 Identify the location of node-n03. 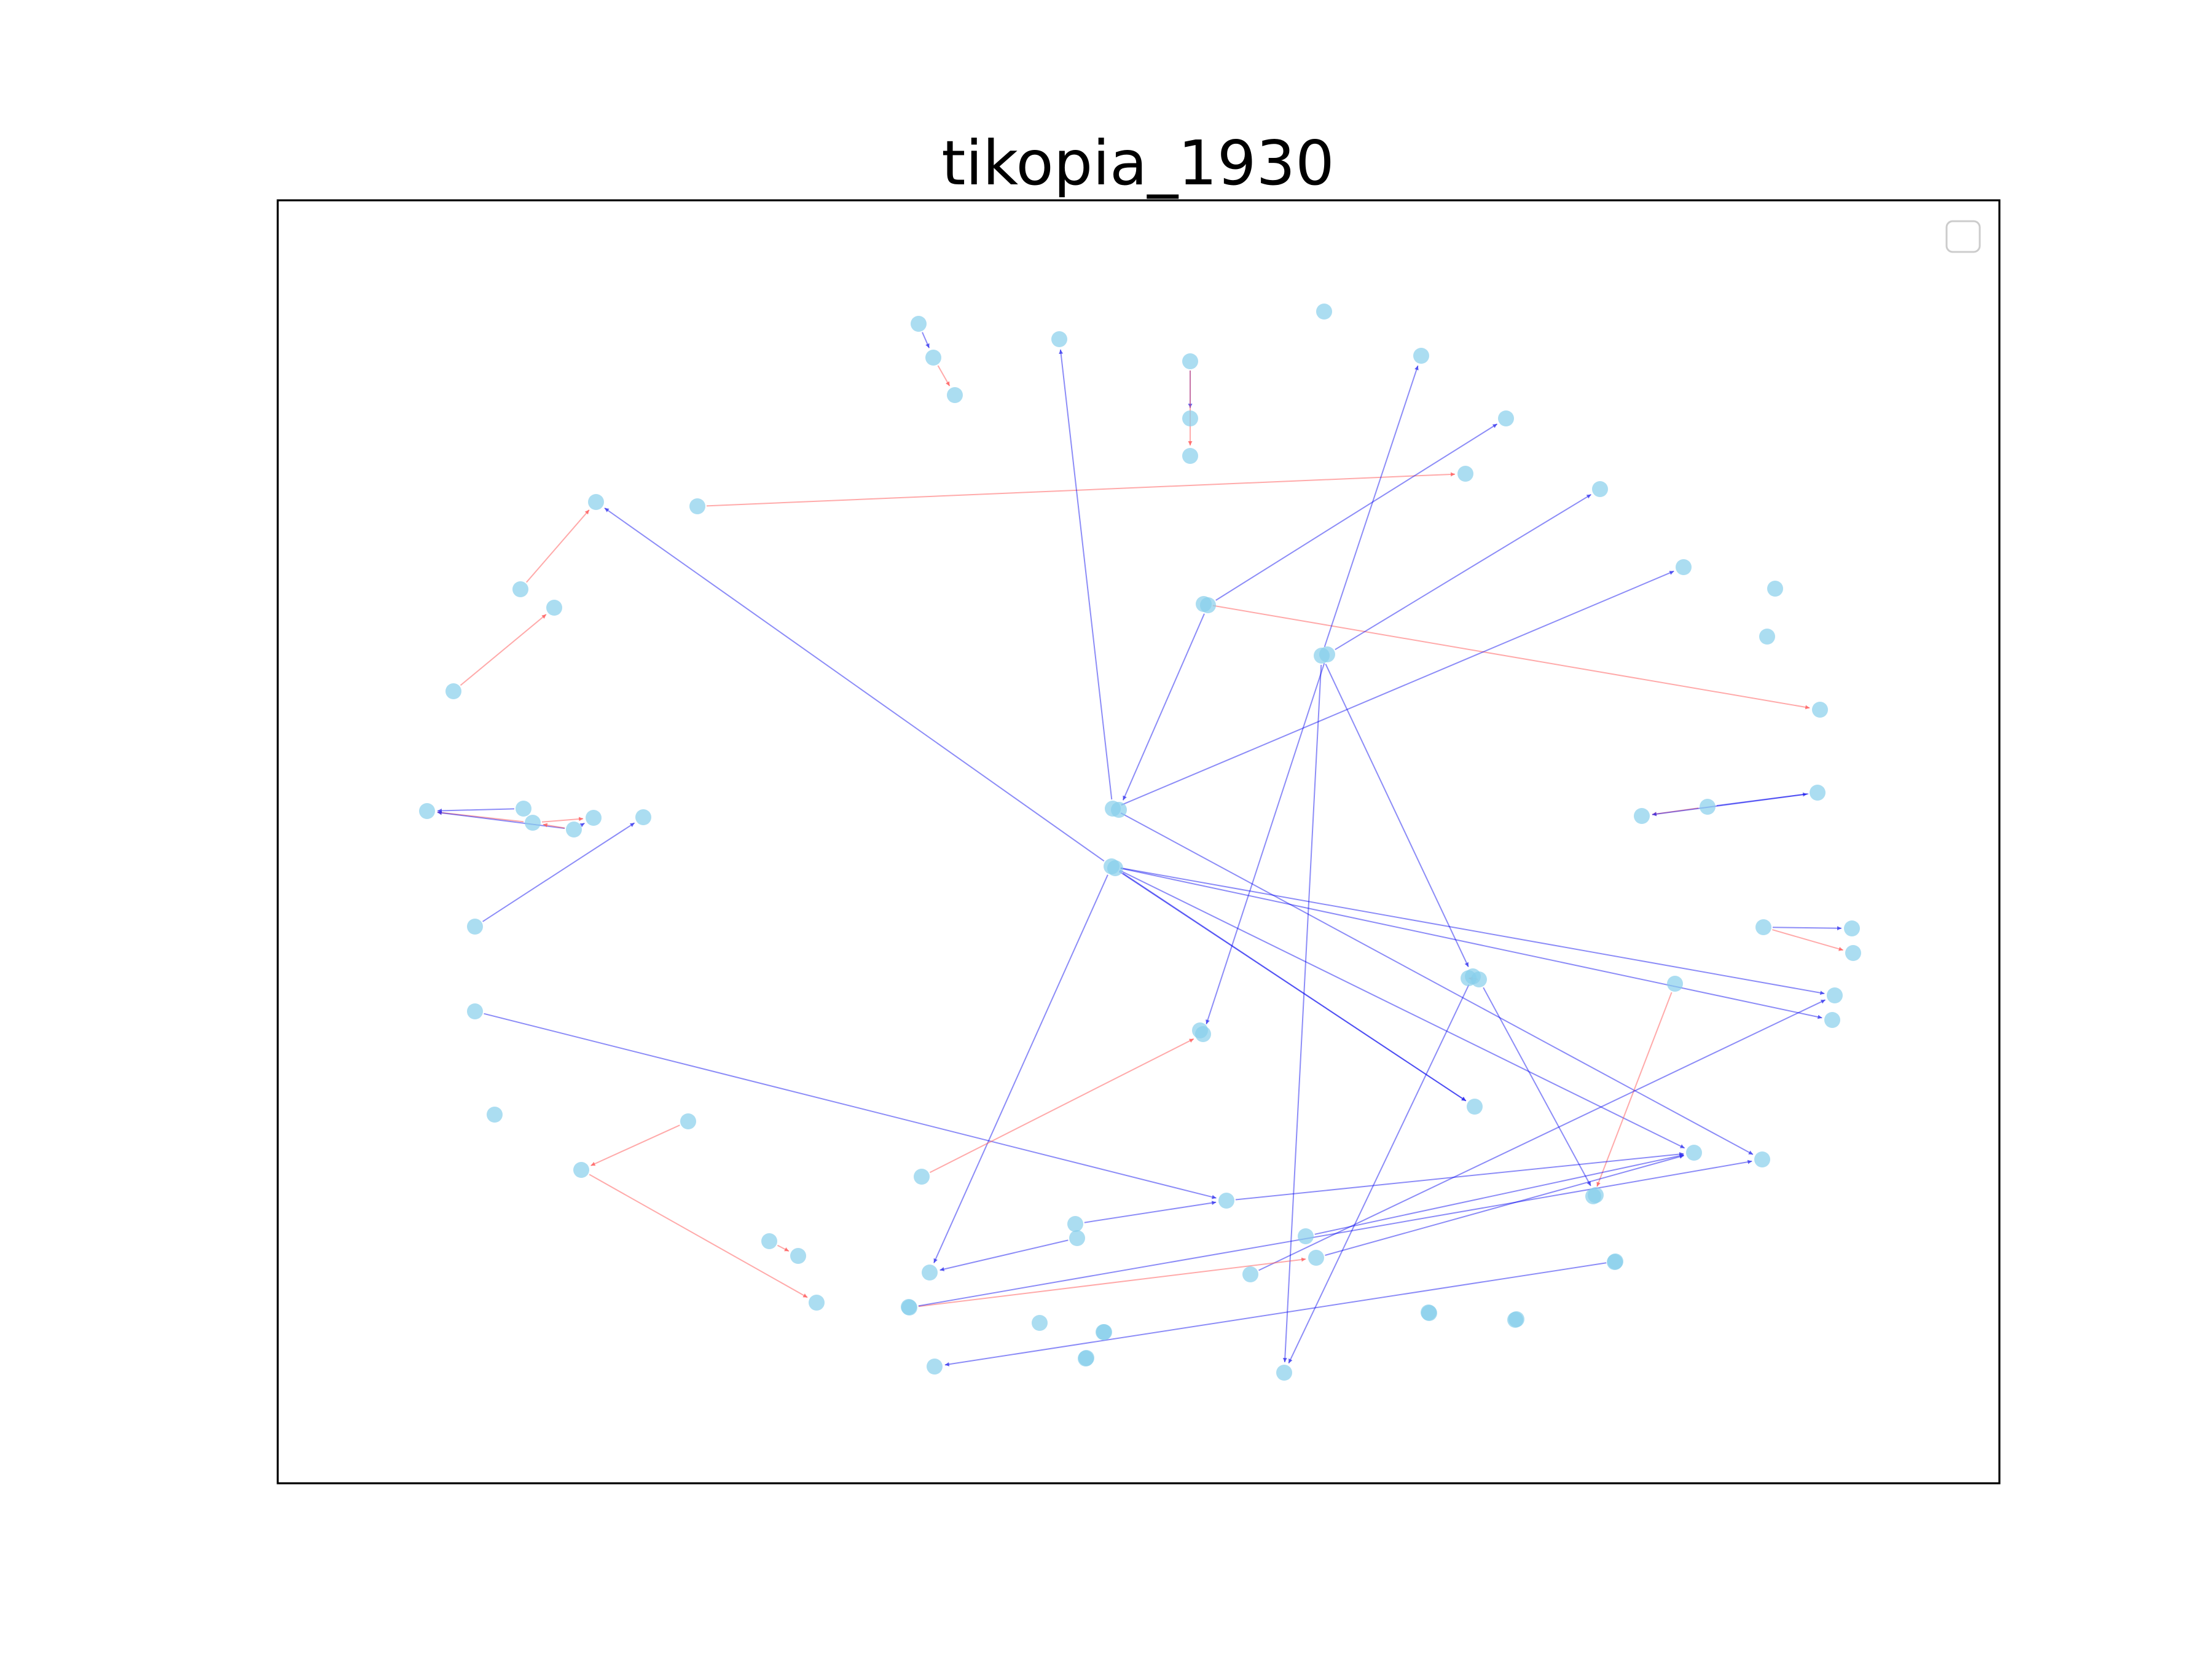
(955, 395).